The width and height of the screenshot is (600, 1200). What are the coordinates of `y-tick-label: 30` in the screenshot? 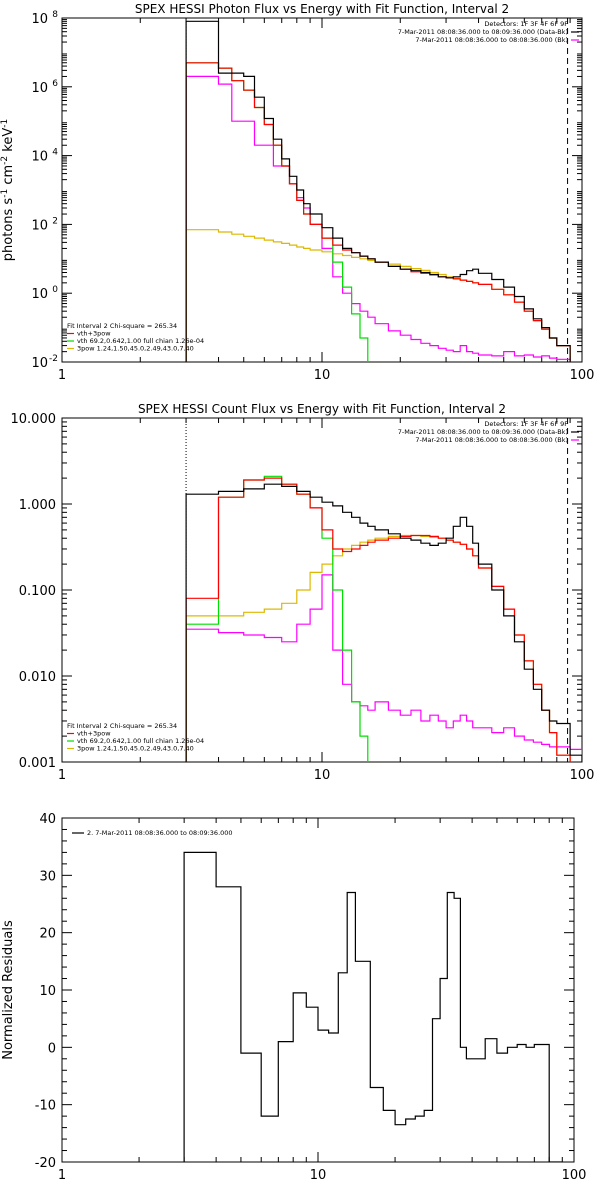 It's located at (47, 876).